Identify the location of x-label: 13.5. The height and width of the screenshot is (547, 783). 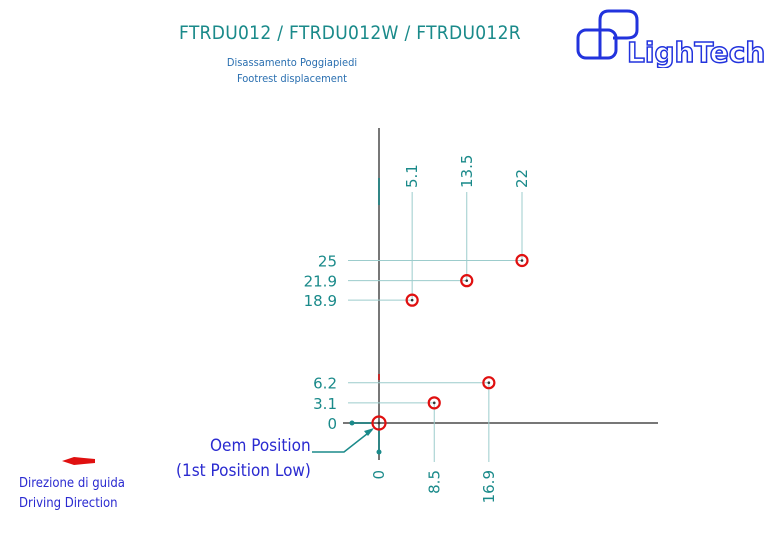
(467, 171).